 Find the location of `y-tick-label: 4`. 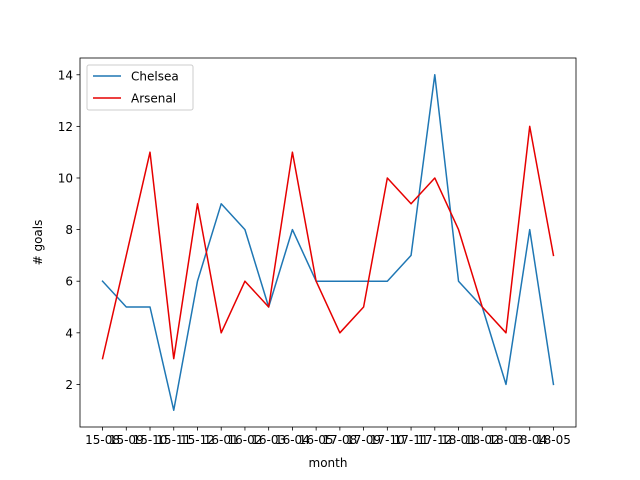

y-tick-label: 4 is located at coordinates (69, 333).